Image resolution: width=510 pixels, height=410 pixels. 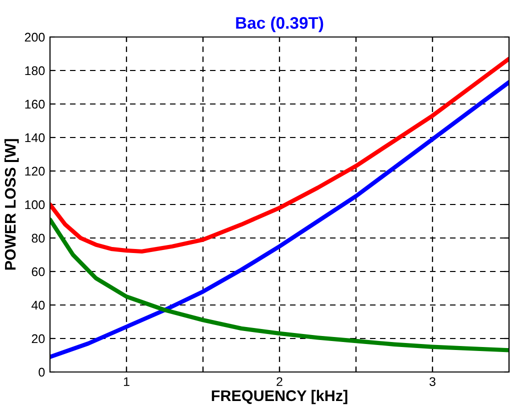 What do you see at coordinates (280, 24) in the screenshot?
I see `chart-title: Bac (0.39T)` at bounding box center [280, 24].